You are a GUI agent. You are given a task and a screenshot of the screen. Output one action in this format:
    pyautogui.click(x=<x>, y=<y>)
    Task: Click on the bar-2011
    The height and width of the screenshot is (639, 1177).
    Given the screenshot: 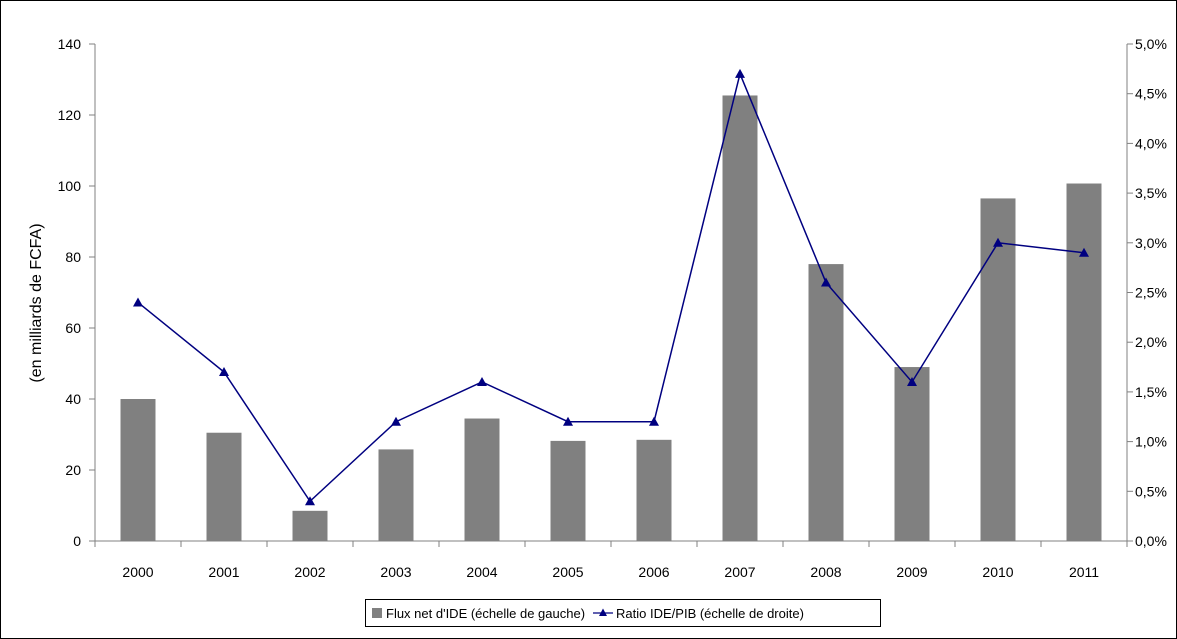 What is the action you would take?
    pyautogui.click(x=1084, y=362)
    